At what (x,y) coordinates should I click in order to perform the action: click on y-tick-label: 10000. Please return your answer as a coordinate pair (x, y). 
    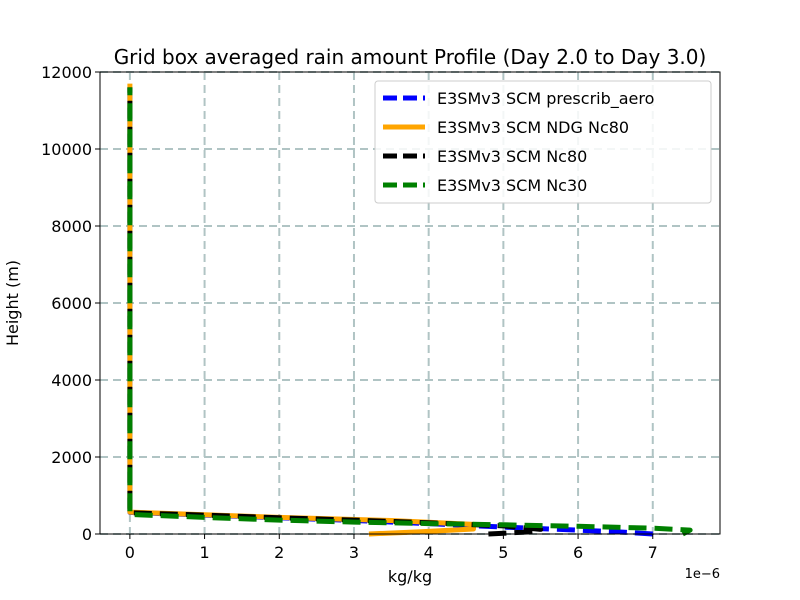
    Looking at the image, I should click on (66, 149).